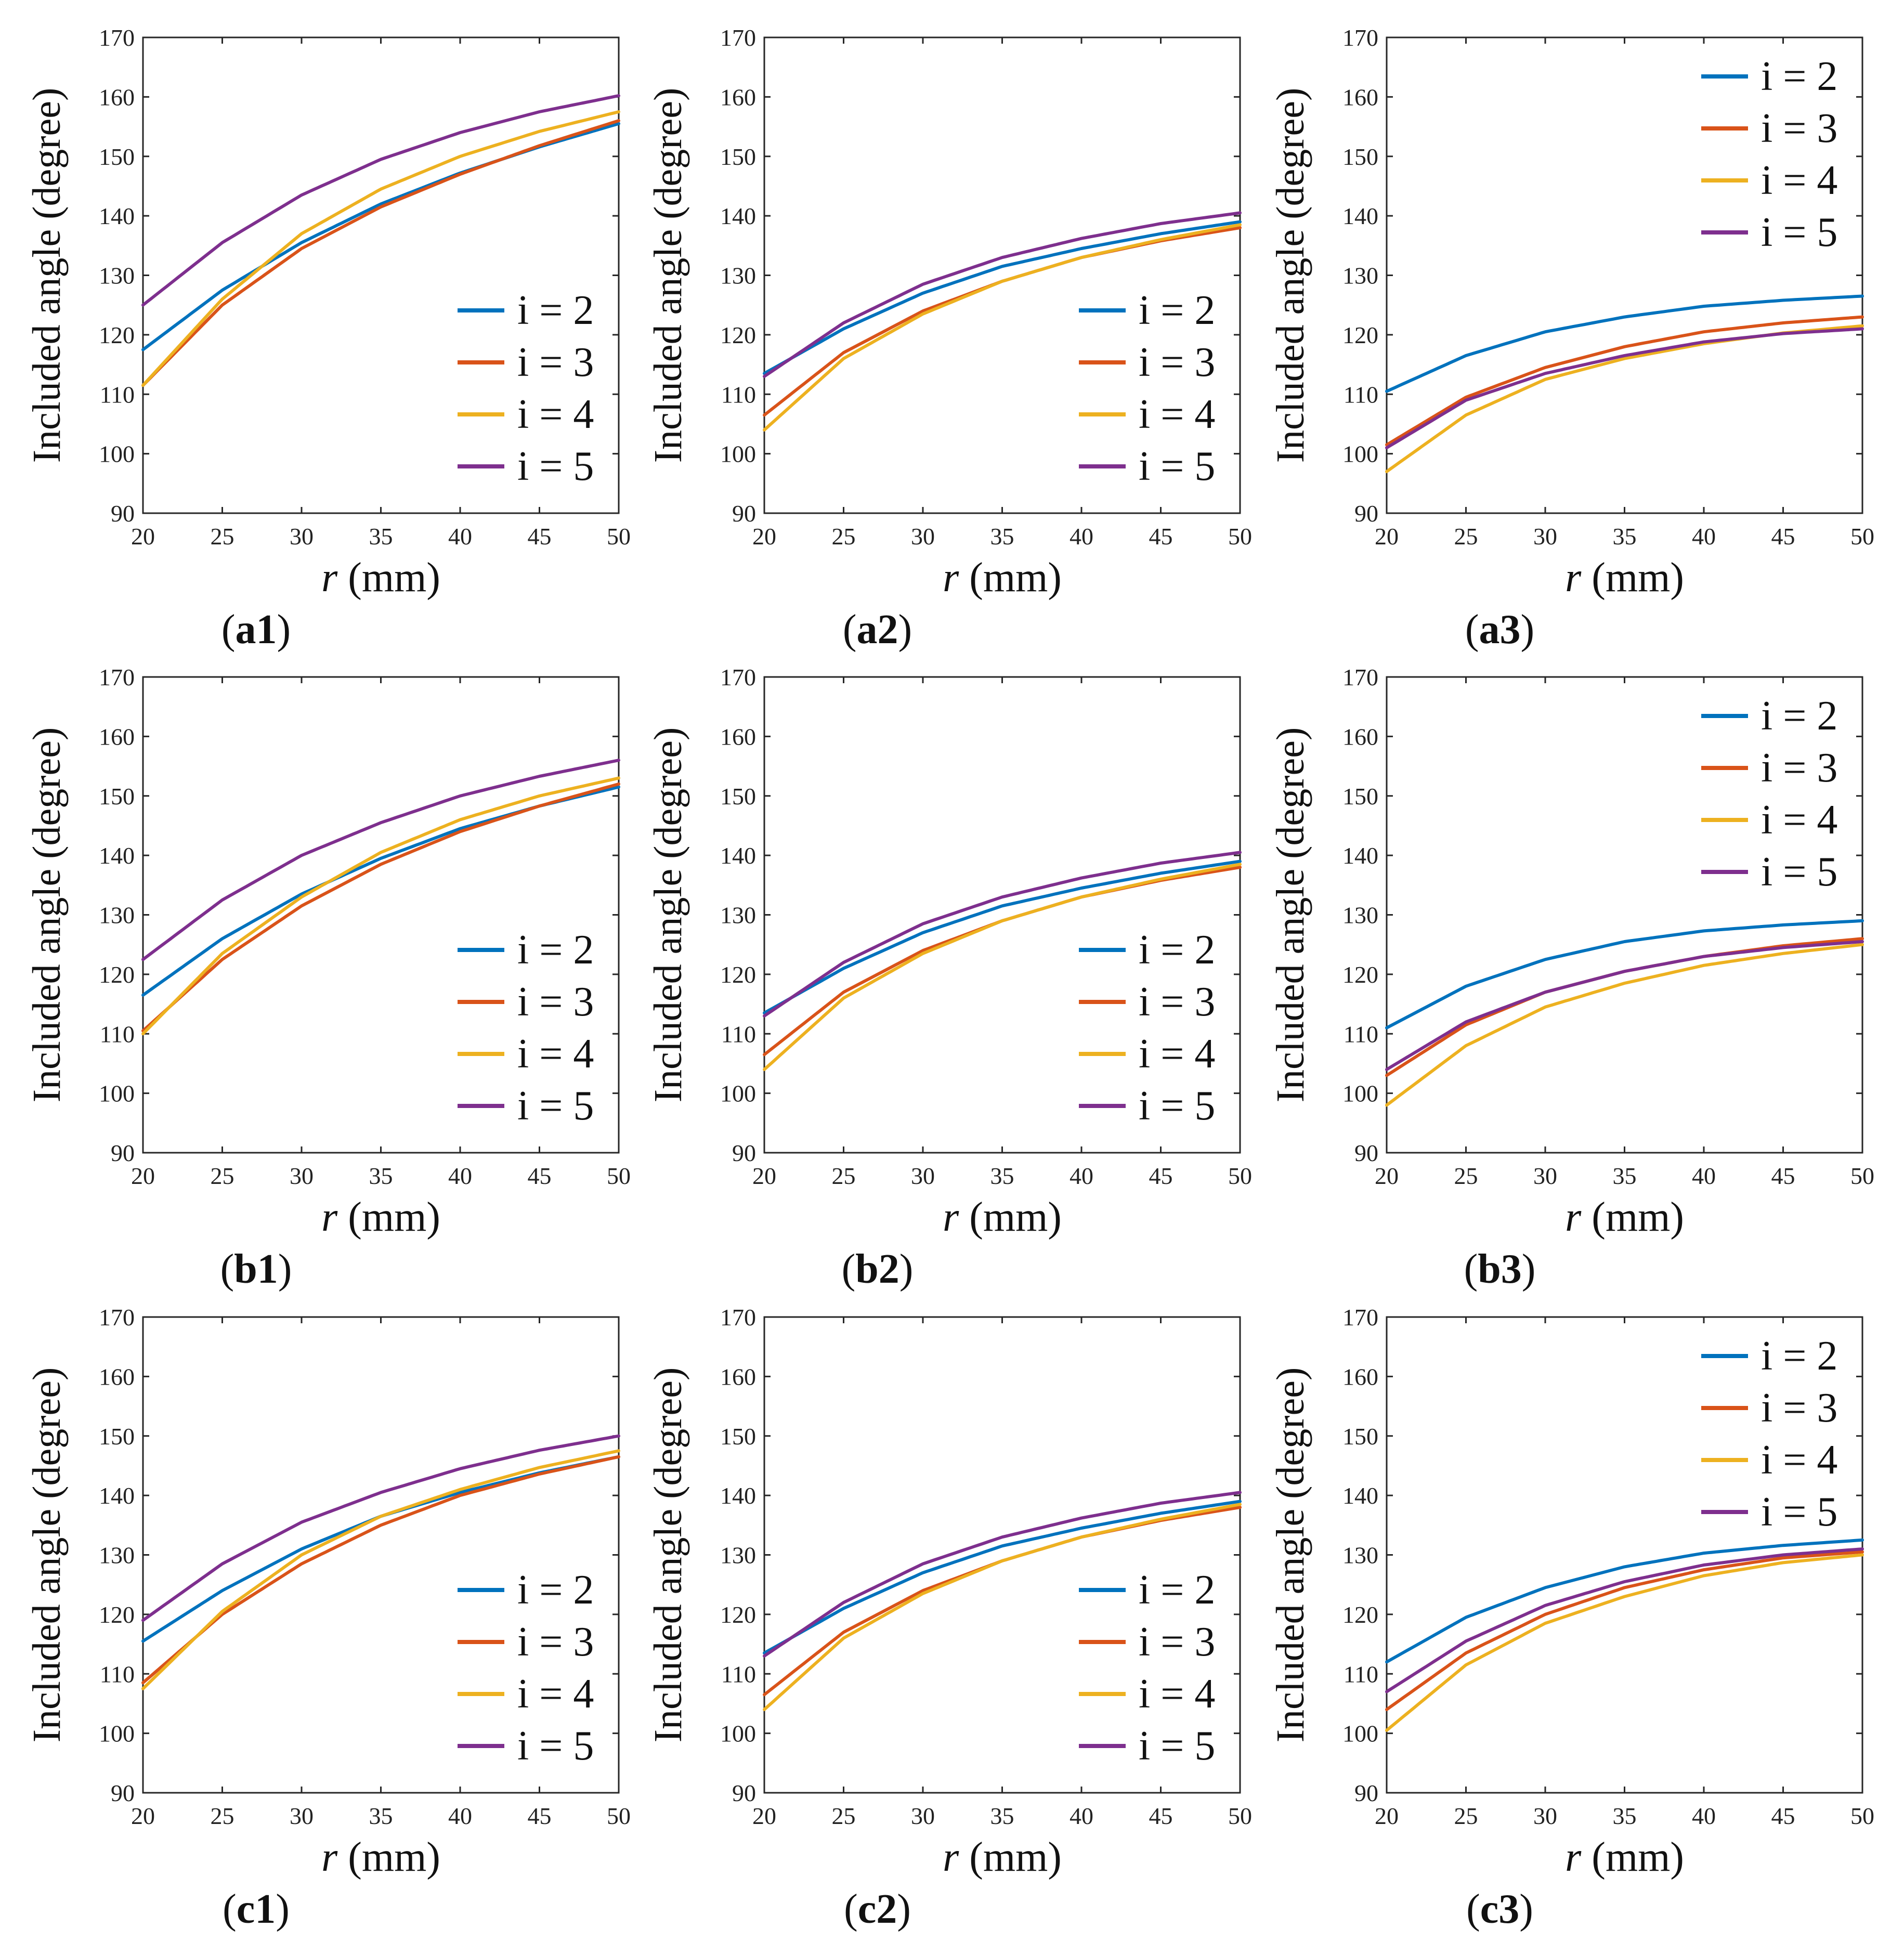 This screenshot has width=1904, height=1942. I want to click on panel-number: 3, so click(1511, 1269).